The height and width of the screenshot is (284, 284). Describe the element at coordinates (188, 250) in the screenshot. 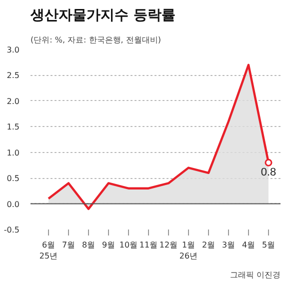

I see `x-tick-label: 1월 26년` at that location.